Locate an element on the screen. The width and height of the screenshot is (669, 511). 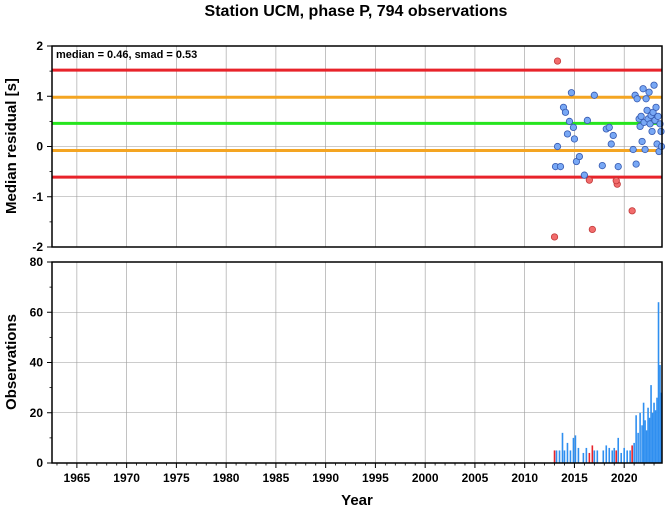
residual-y-ticks: 2 1 0 -1 -2 is located at coordinates (42, 146).